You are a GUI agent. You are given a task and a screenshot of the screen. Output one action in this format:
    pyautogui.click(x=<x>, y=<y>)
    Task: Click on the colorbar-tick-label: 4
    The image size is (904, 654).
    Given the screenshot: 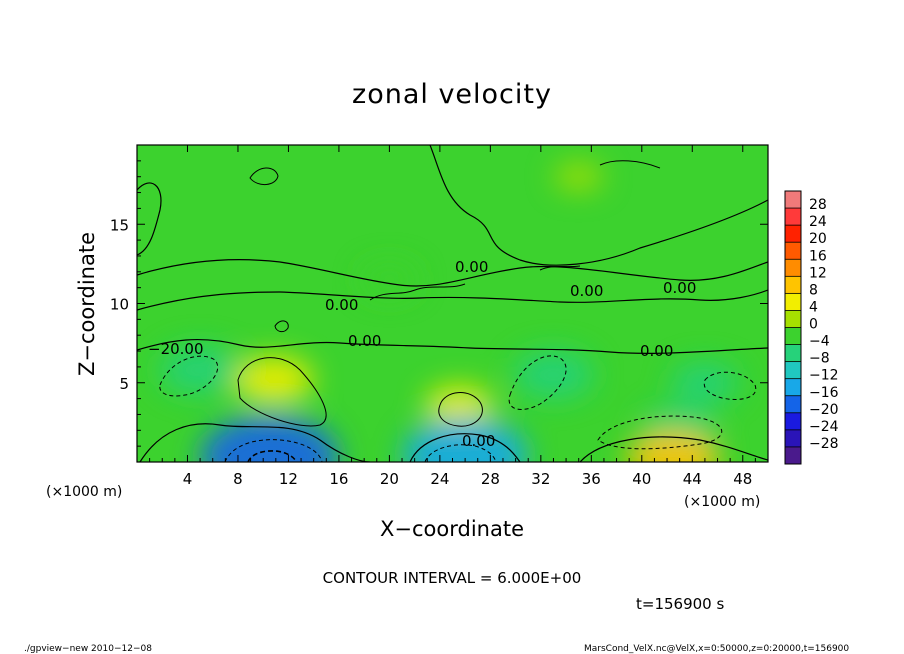 What is the action you would take?
    pyautogui.click(x=813, y=307)
    